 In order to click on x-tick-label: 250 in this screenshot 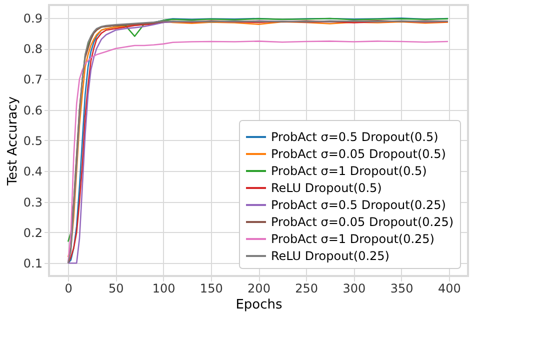, I will do `click(306, 289)`.